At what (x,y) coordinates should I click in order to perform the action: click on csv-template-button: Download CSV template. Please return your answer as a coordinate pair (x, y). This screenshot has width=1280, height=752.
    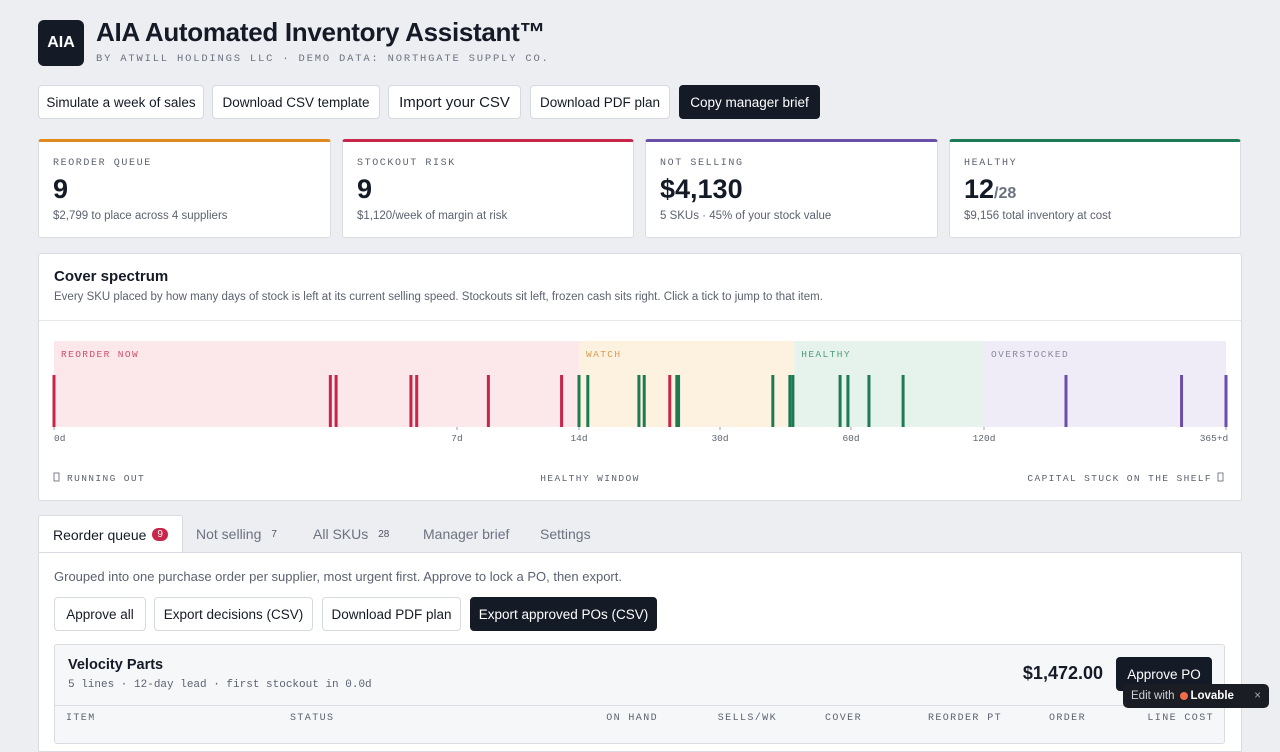
    Looking at the image, I should click on (296, 102).